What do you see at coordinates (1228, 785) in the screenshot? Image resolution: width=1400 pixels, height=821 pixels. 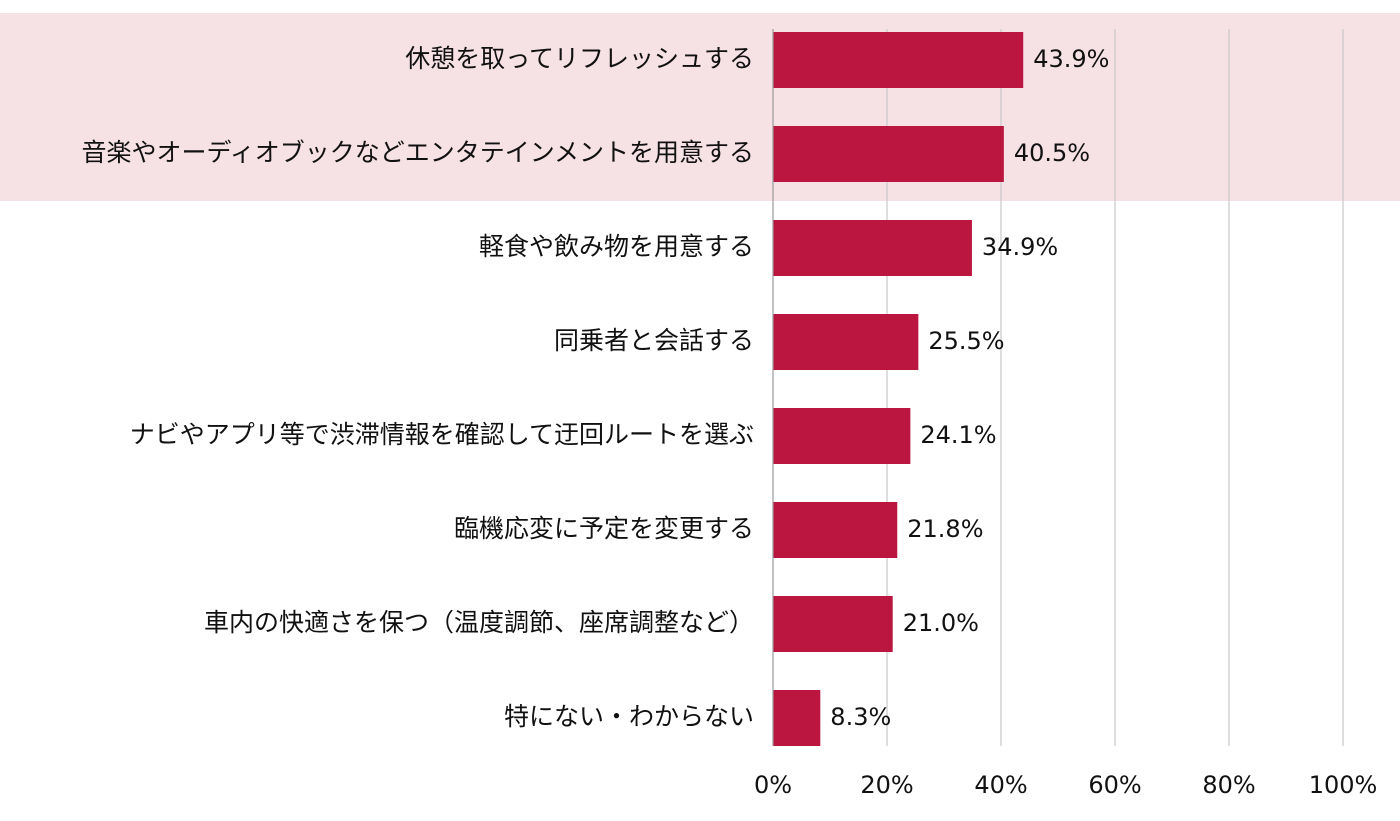 I see `x-tick-label: 80%` at bounding box center [1228, 785].